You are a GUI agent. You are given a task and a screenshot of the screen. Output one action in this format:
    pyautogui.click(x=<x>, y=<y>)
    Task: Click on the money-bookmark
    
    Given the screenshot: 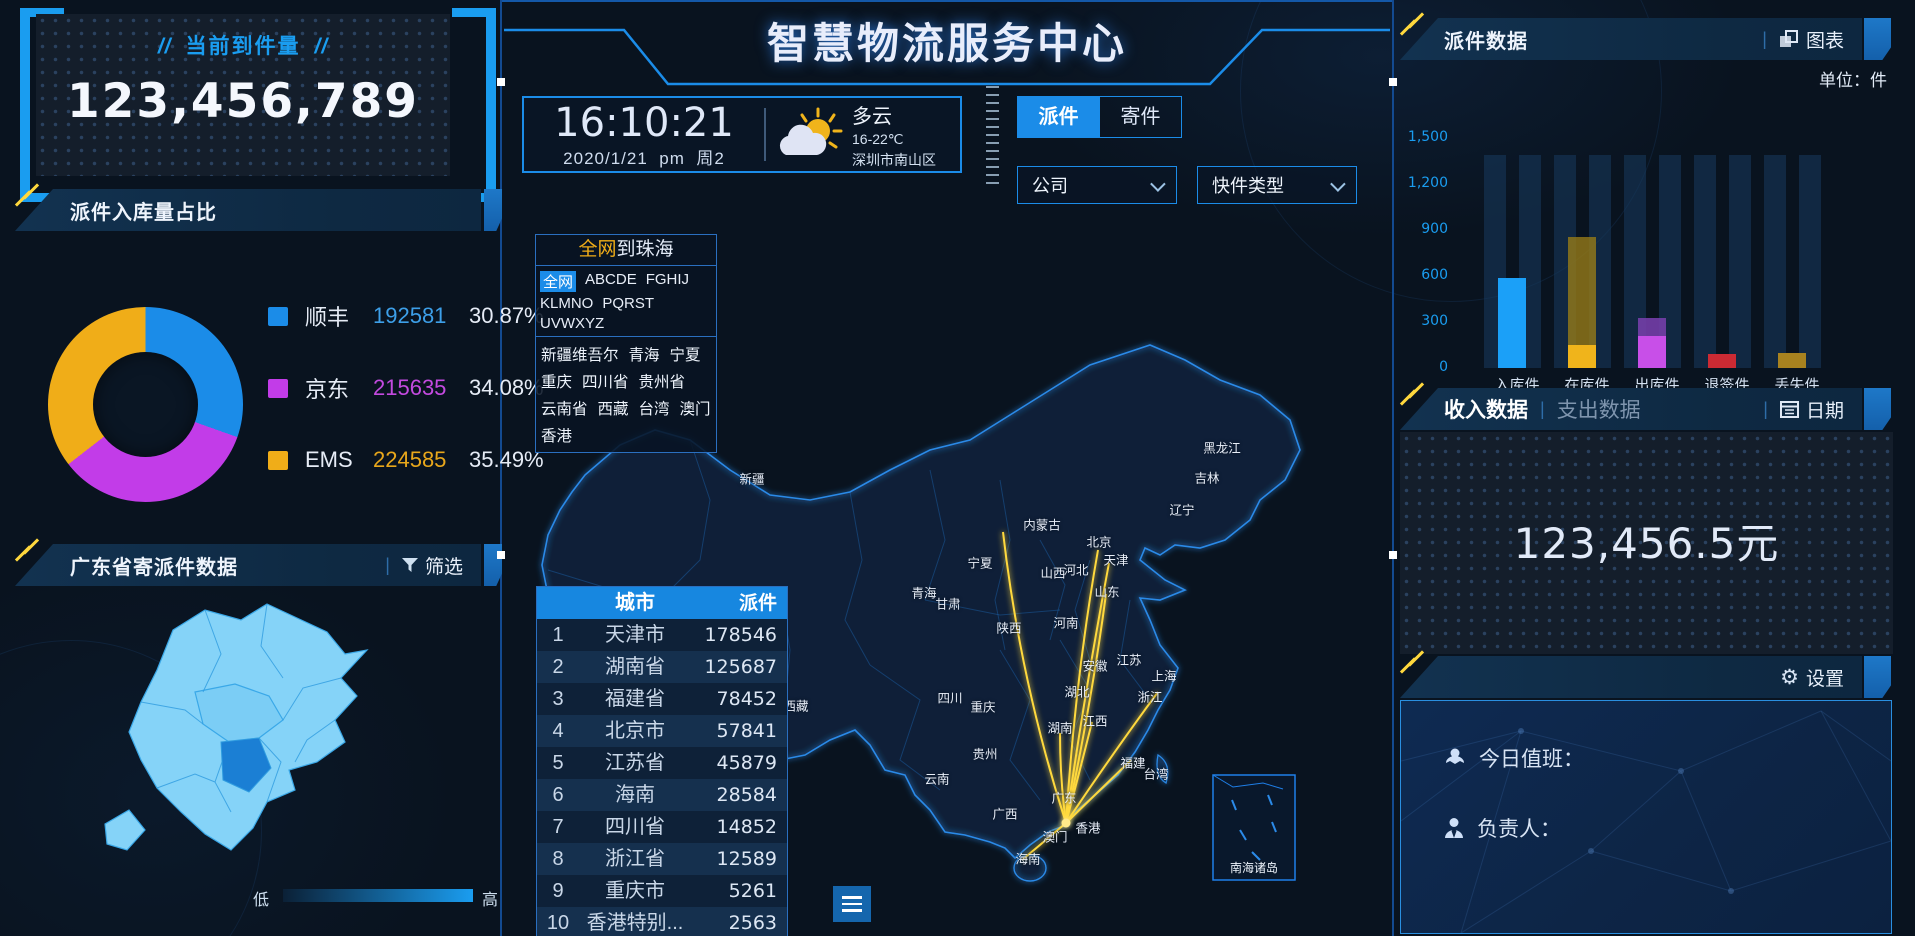 What is the action you would take?
    pyautogui.click(x=1877, y=409)
    